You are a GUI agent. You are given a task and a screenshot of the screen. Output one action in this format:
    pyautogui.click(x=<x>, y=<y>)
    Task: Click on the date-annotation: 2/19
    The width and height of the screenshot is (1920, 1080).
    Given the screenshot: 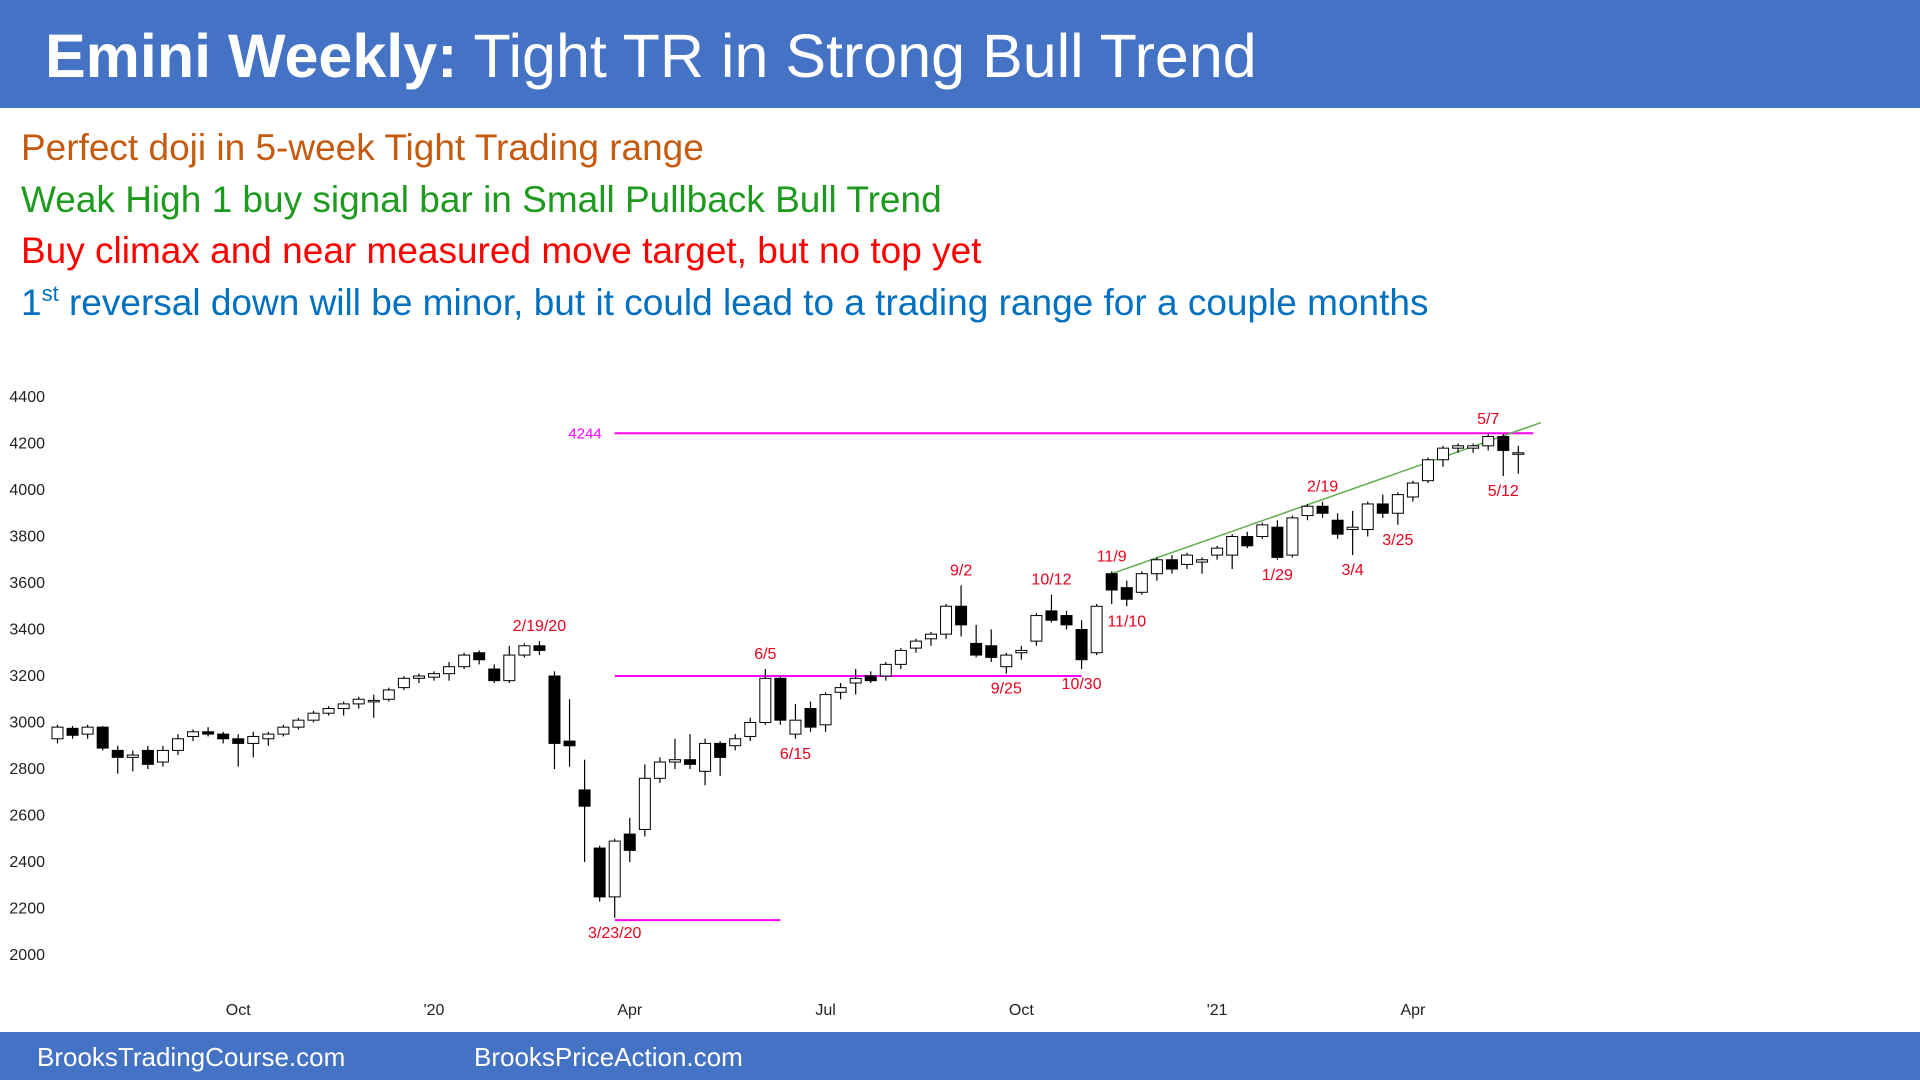 What is the action you would take?
    pyautogui.click(x=1322, y=487)
    